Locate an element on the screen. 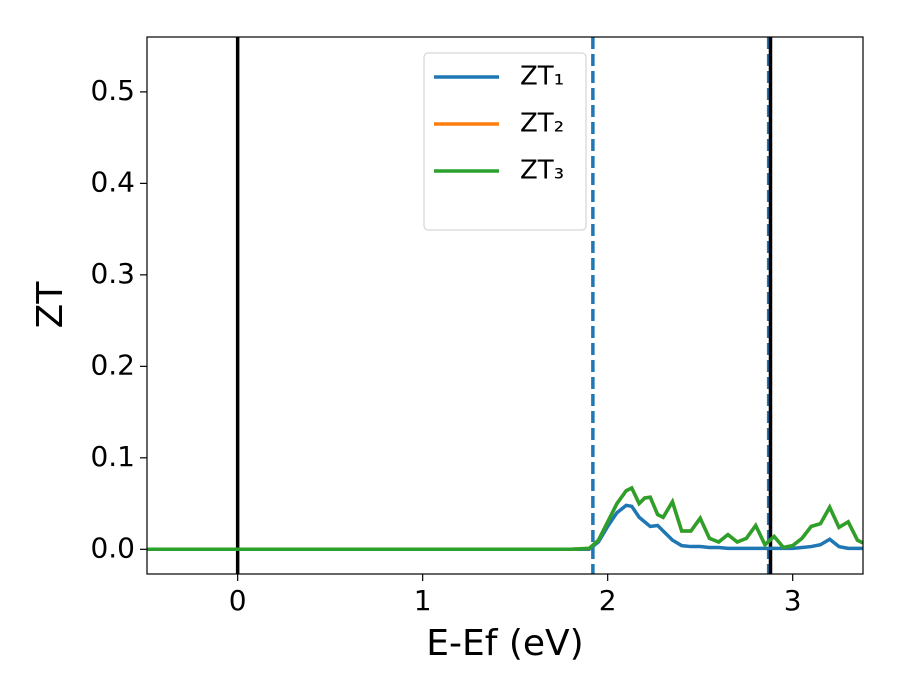 This screenshot has height=700, width=900. y-tick-label: 0.2 is located at coordinates (112, 364).